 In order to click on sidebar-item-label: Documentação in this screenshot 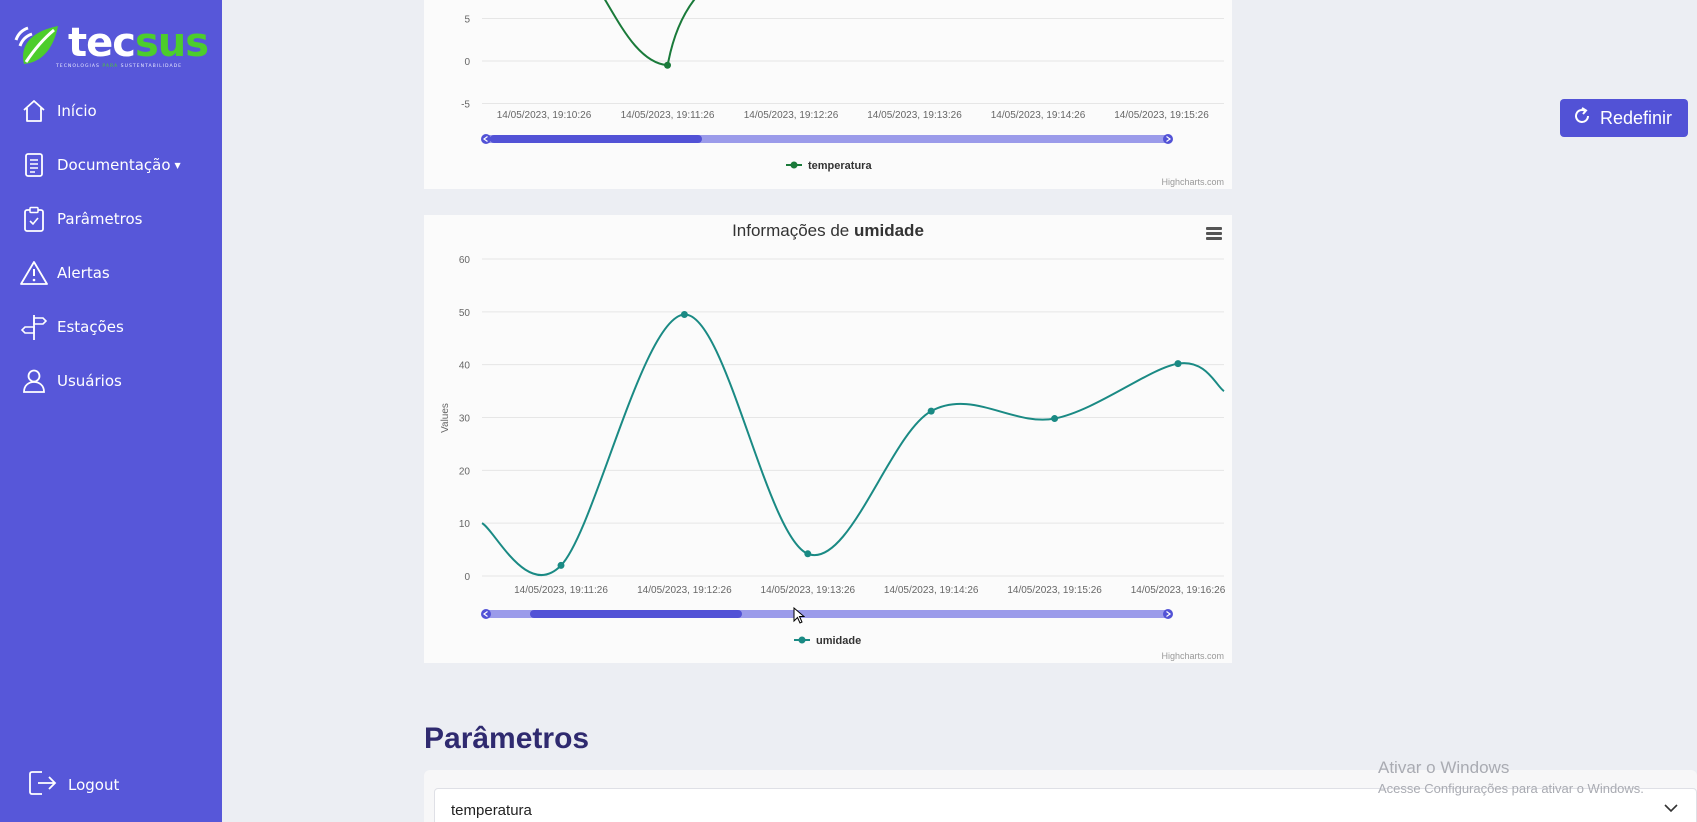, I will do `click(114, 165)`.